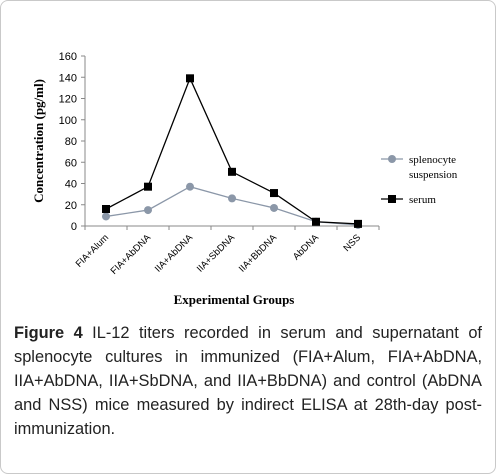  I want to click on x-tick-label: NSS, so click(353, 243).